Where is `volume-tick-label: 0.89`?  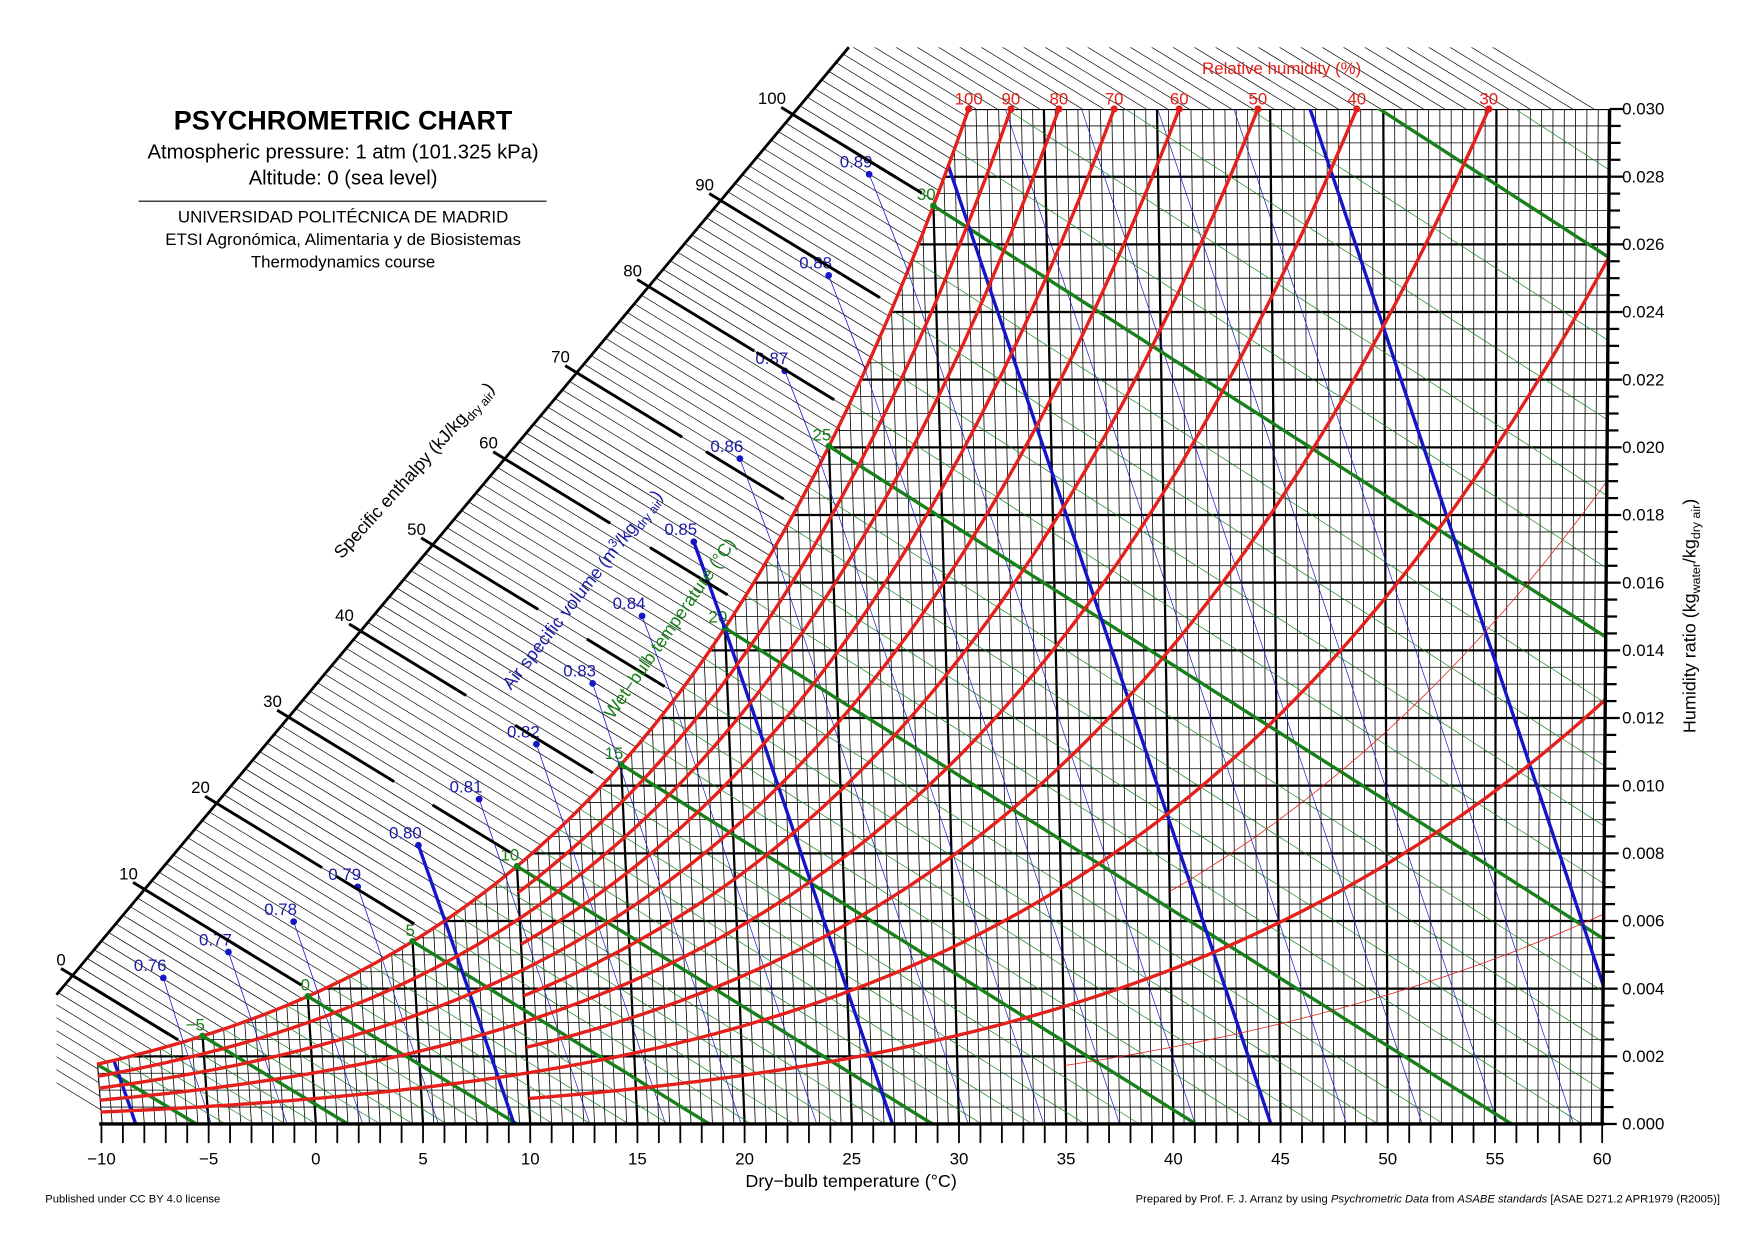 volume-tick-label: 0.89 is located at coordinates (856, 161).